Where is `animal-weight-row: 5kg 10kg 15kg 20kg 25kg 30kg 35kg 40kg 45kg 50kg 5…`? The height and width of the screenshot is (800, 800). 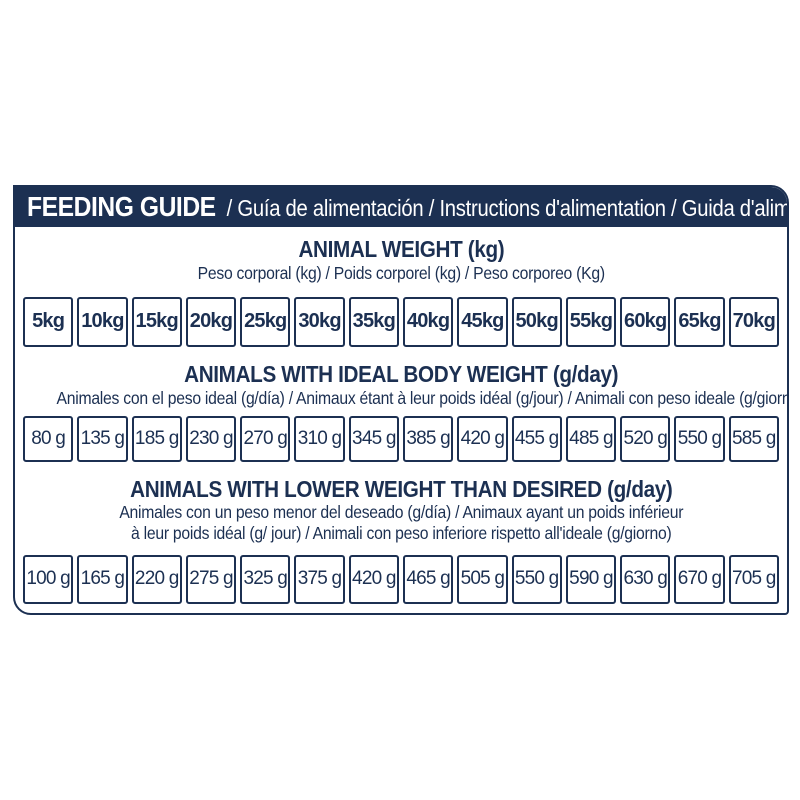
animal-weight-row: 5kg 10kg 15kg 20kg 25kg 30kg 35kg 40kg 45kg 50kg 5… is located at coordinates (401, 321).